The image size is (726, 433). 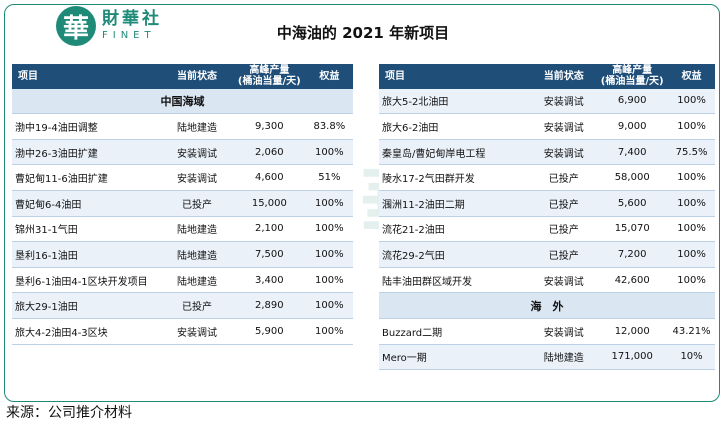 What do you see at coordinates (632, 126) in the screenshot?
I see `peak-capacity: 9,000` at bounding box center [632, 126].